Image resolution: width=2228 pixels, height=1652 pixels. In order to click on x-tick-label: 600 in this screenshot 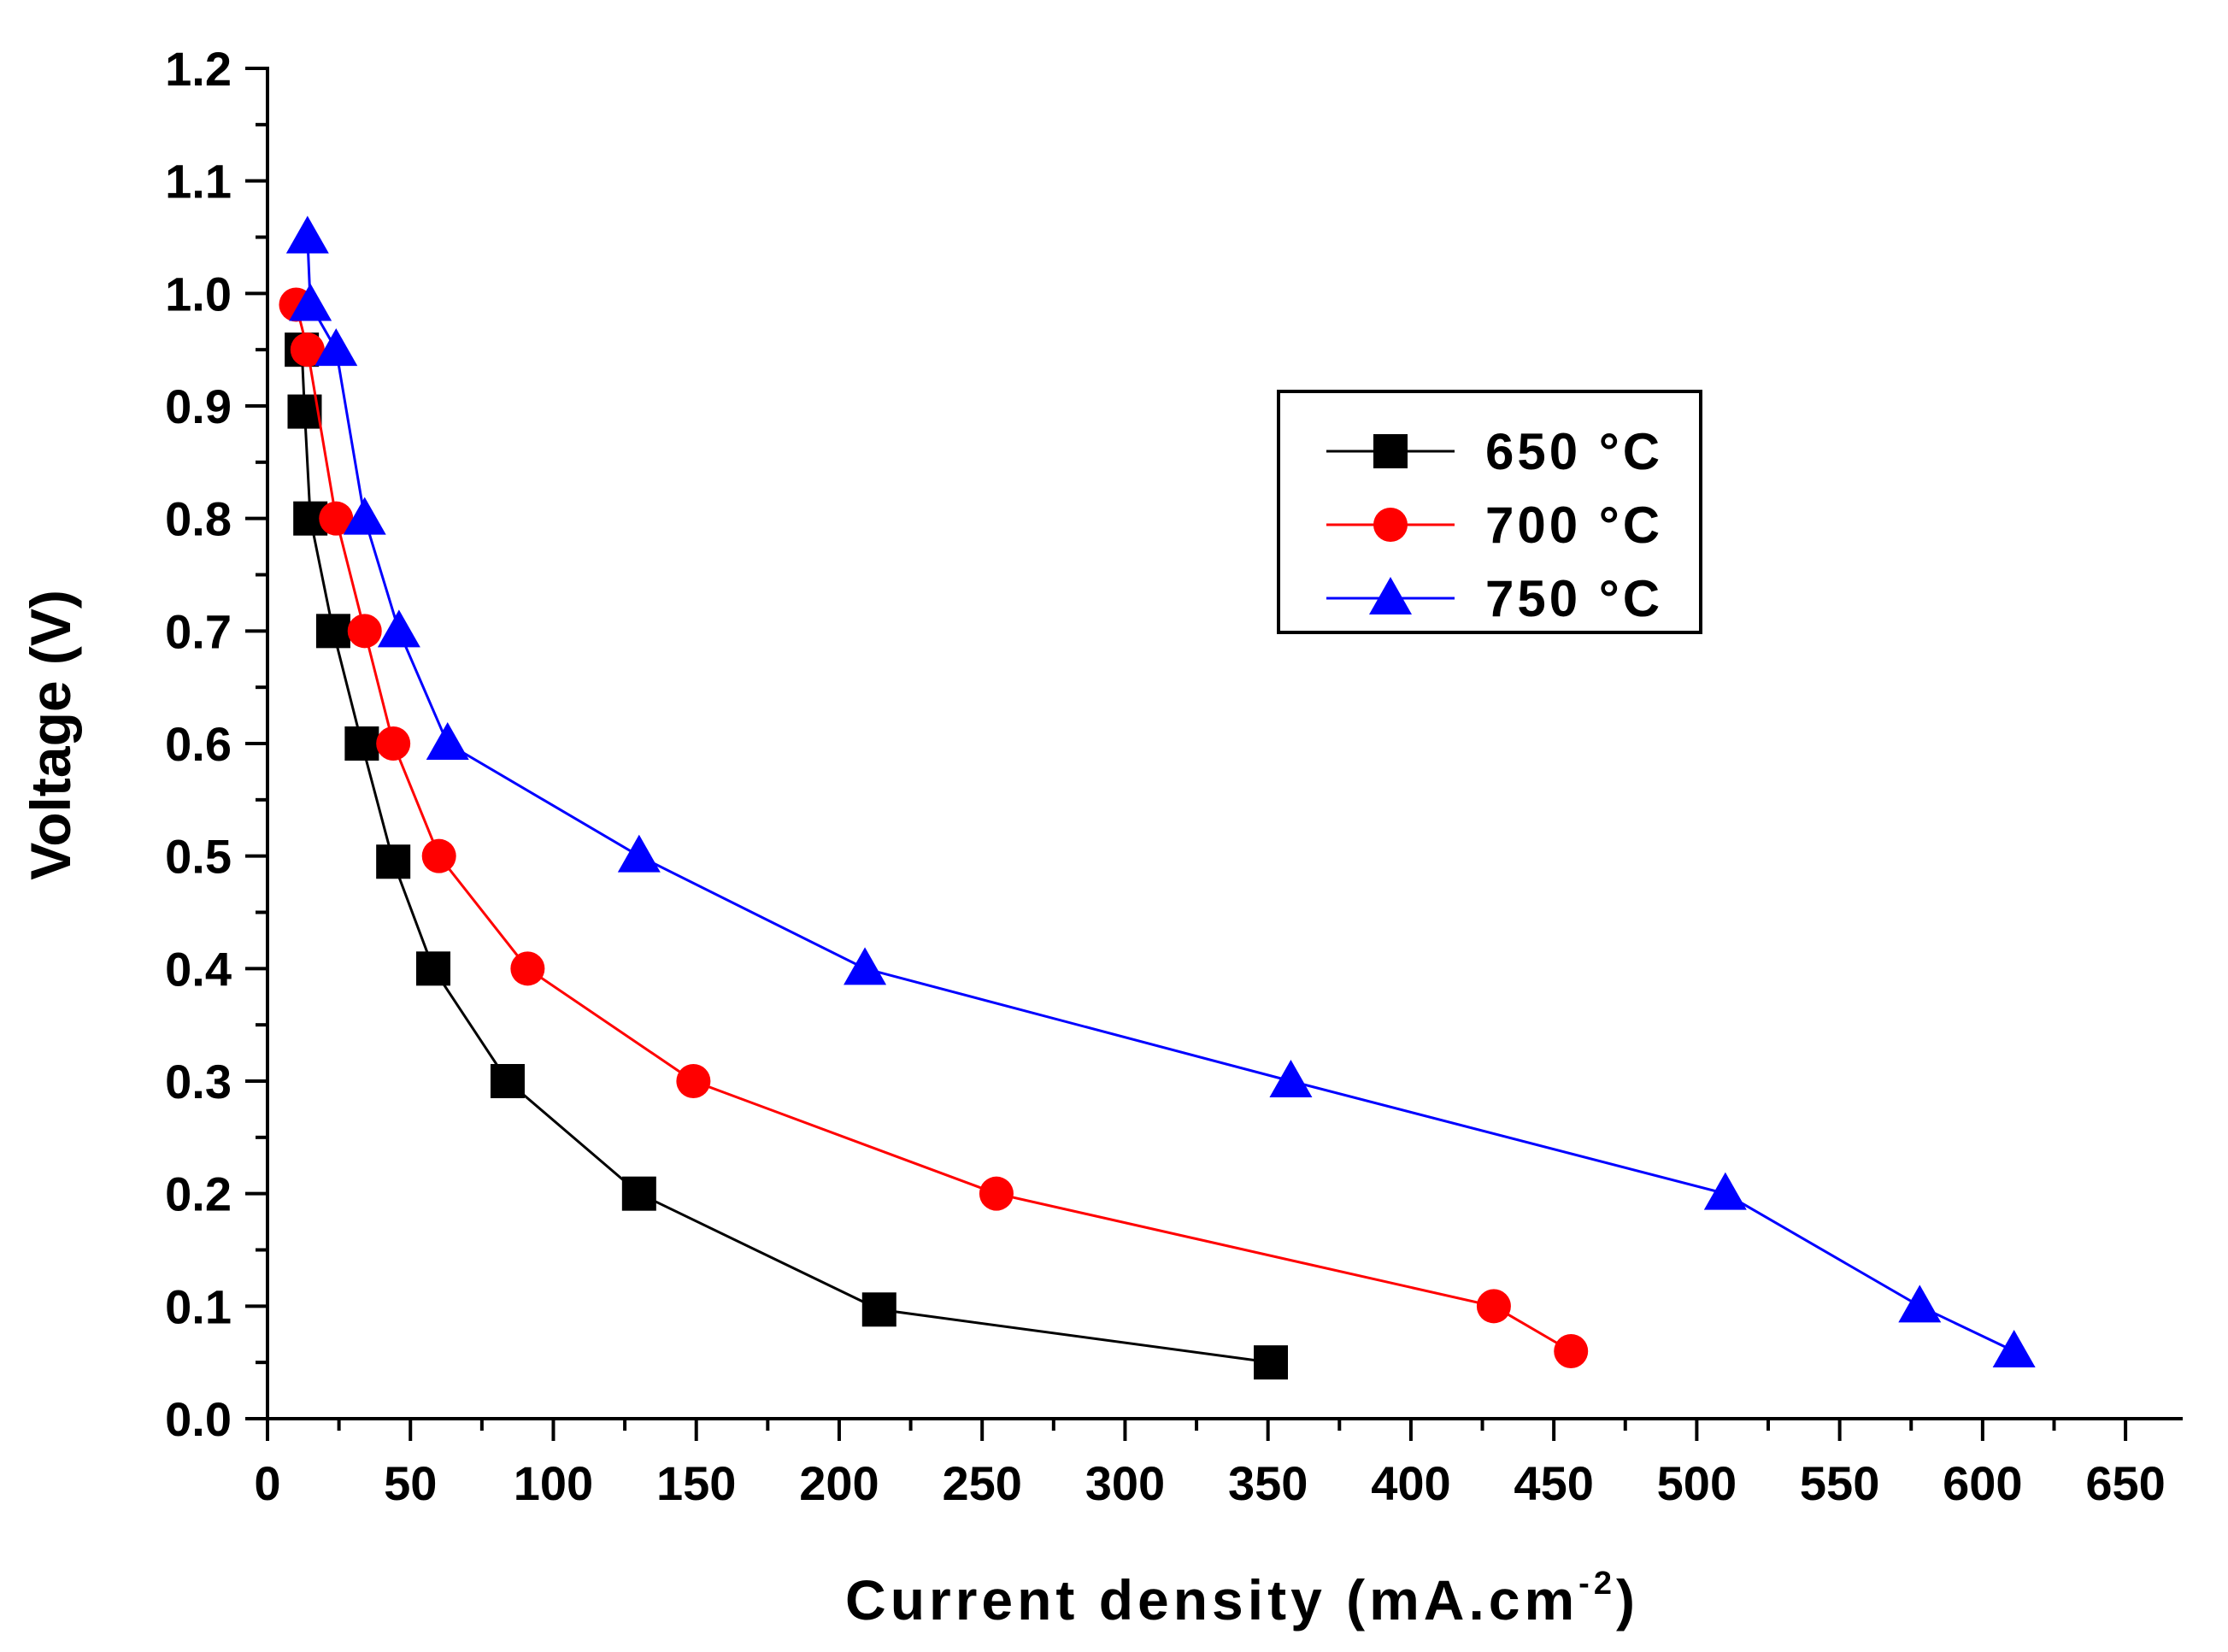, I will do `click(1982, 1483)`.